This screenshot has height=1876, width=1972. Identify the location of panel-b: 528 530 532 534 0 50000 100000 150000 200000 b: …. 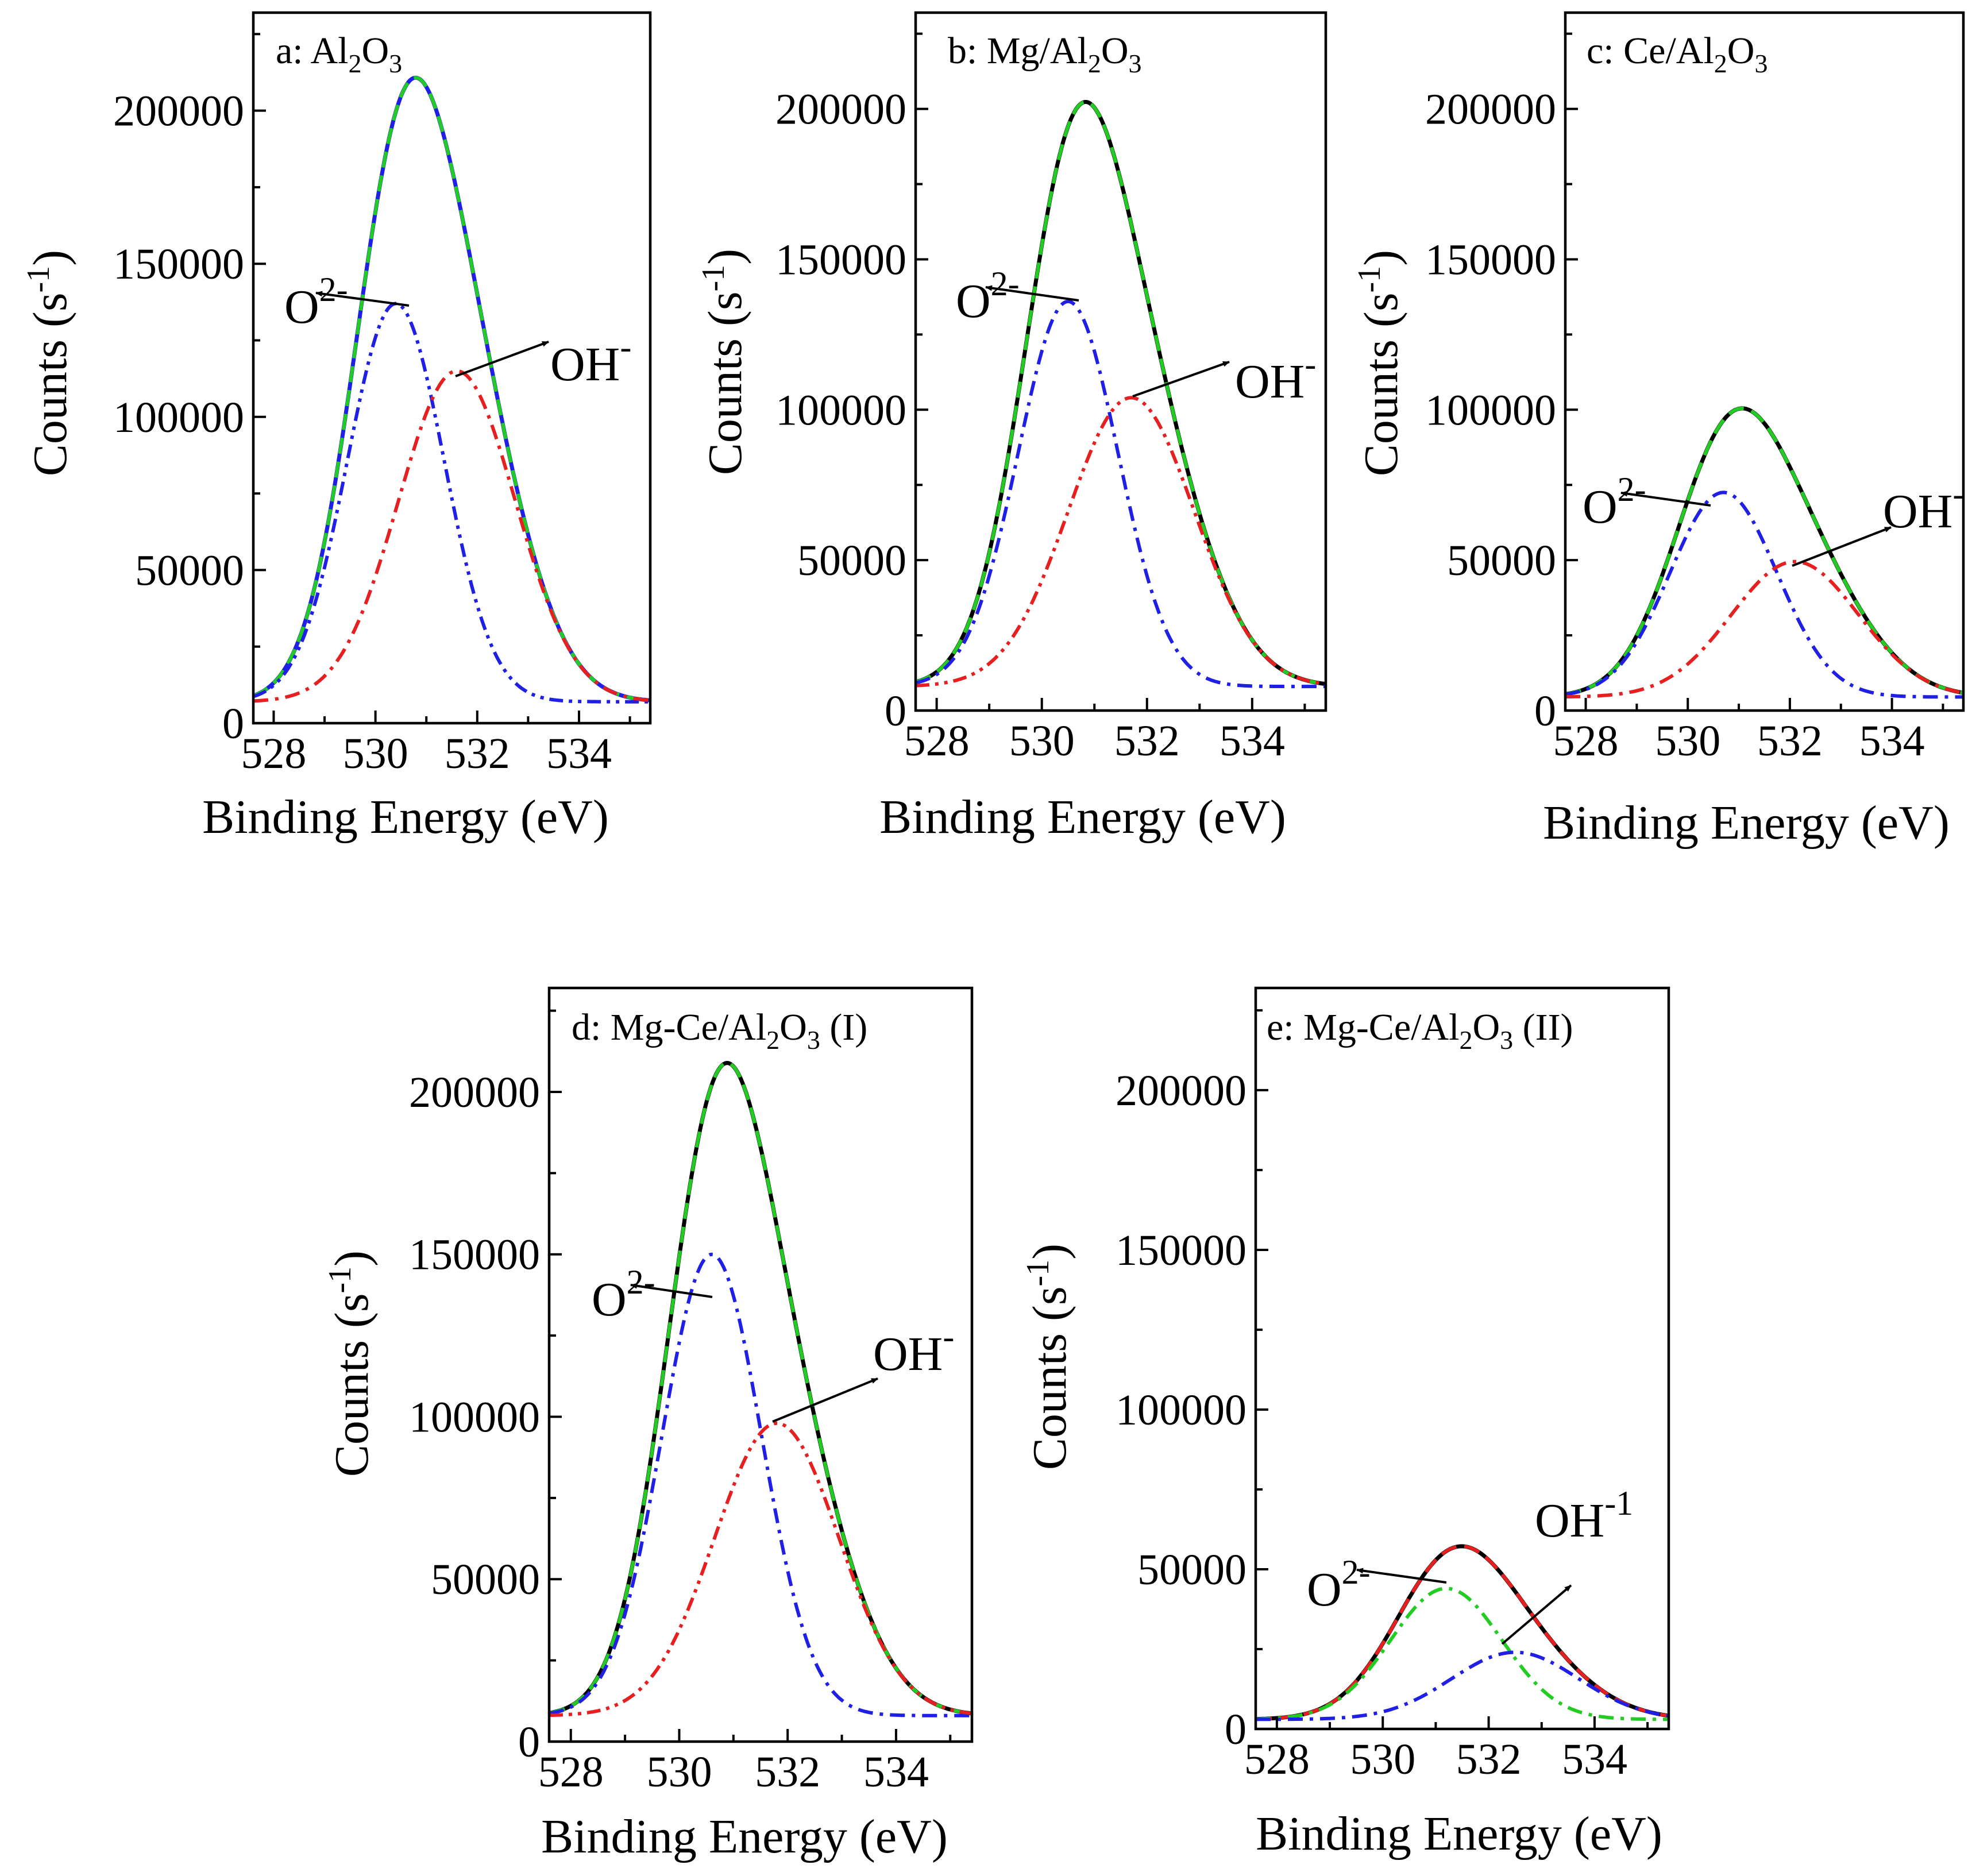
(1011, 427).